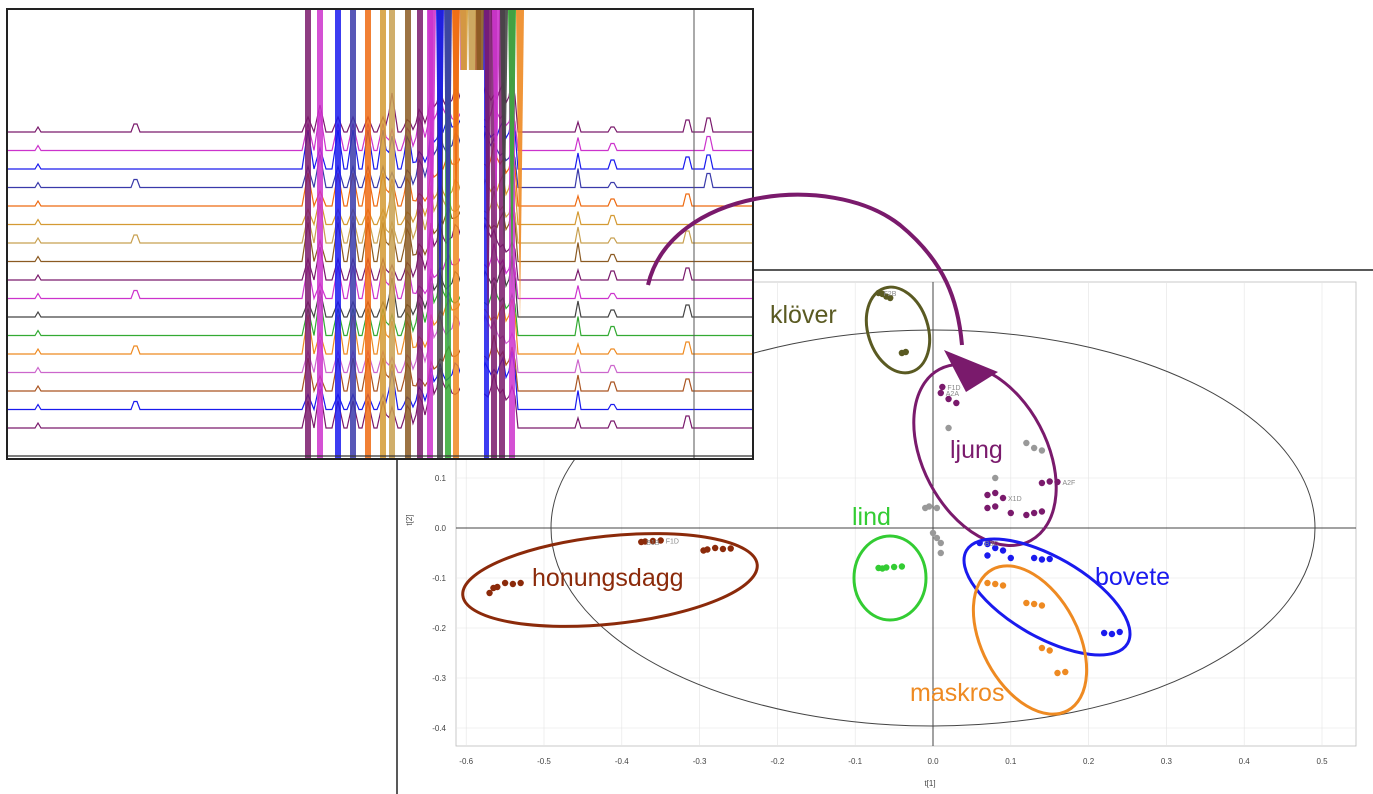  I want to click on x-tick-label: 0.0, so click(933, 761).